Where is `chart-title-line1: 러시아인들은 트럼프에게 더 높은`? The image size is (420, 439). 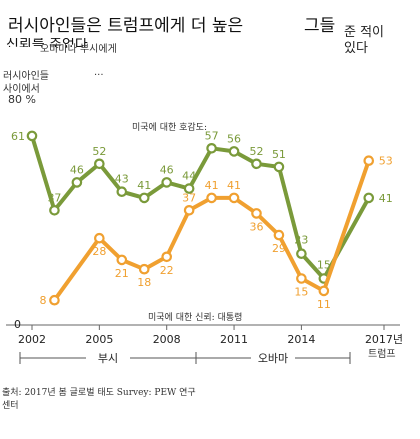 chart-title-line1: 러시아인들은 트럼프에게 더 높은 is located at coordinates (126, 26).